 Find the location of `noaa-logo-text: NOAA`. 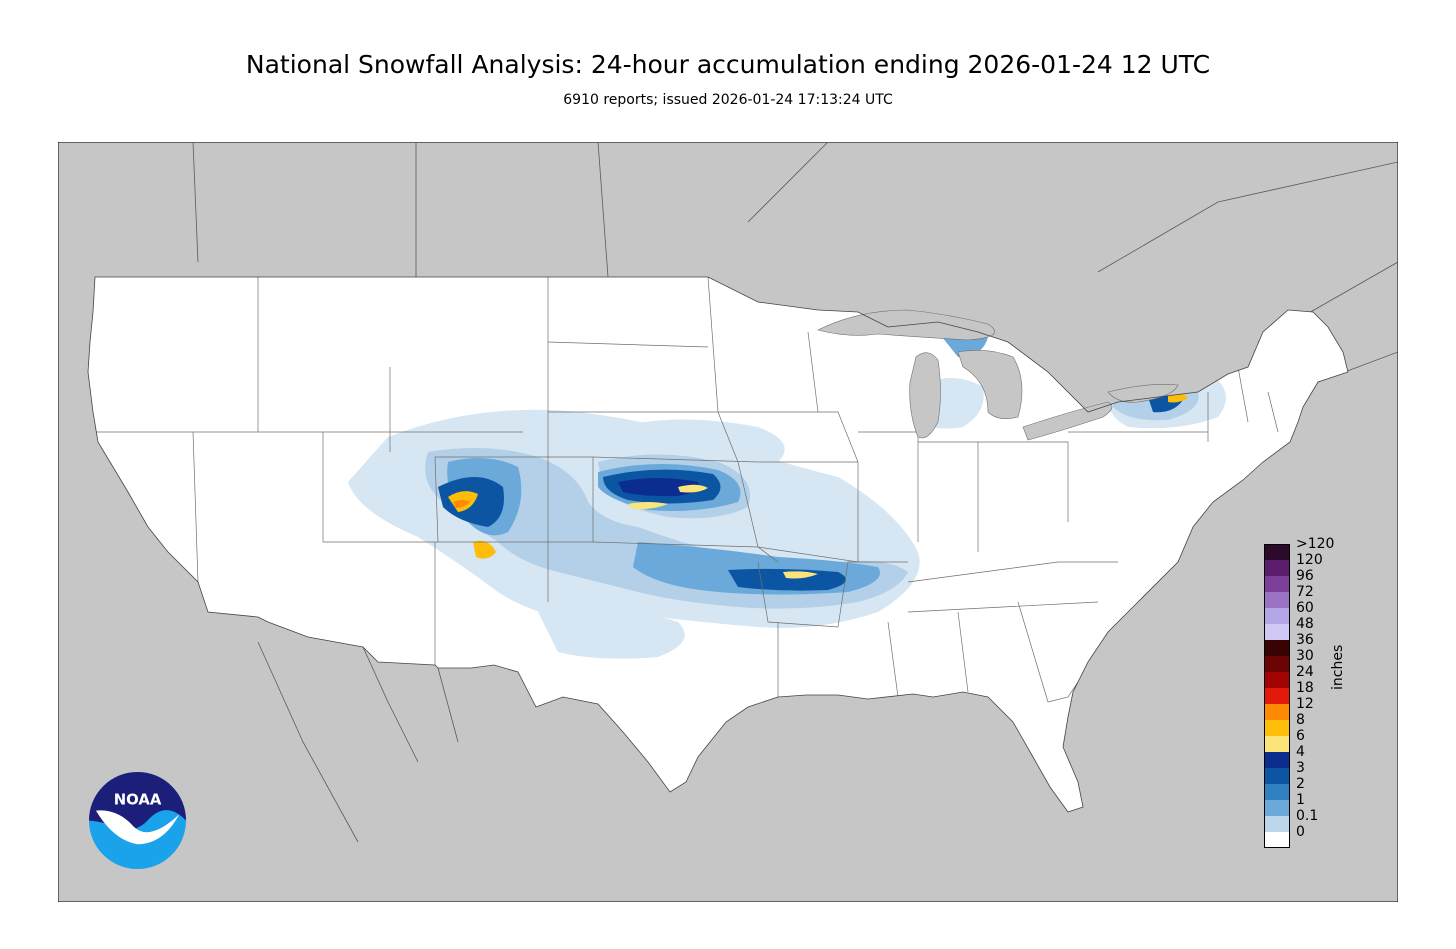

noaa-logo-text: NOAA is located at coordinates (138, 800).